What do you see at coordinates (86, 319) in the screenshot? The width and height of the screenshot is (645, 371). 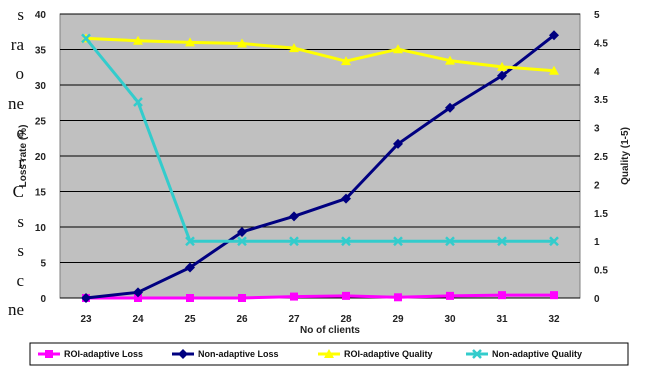 I see `x-tick-label: 23` at bounding box center [86, 319].